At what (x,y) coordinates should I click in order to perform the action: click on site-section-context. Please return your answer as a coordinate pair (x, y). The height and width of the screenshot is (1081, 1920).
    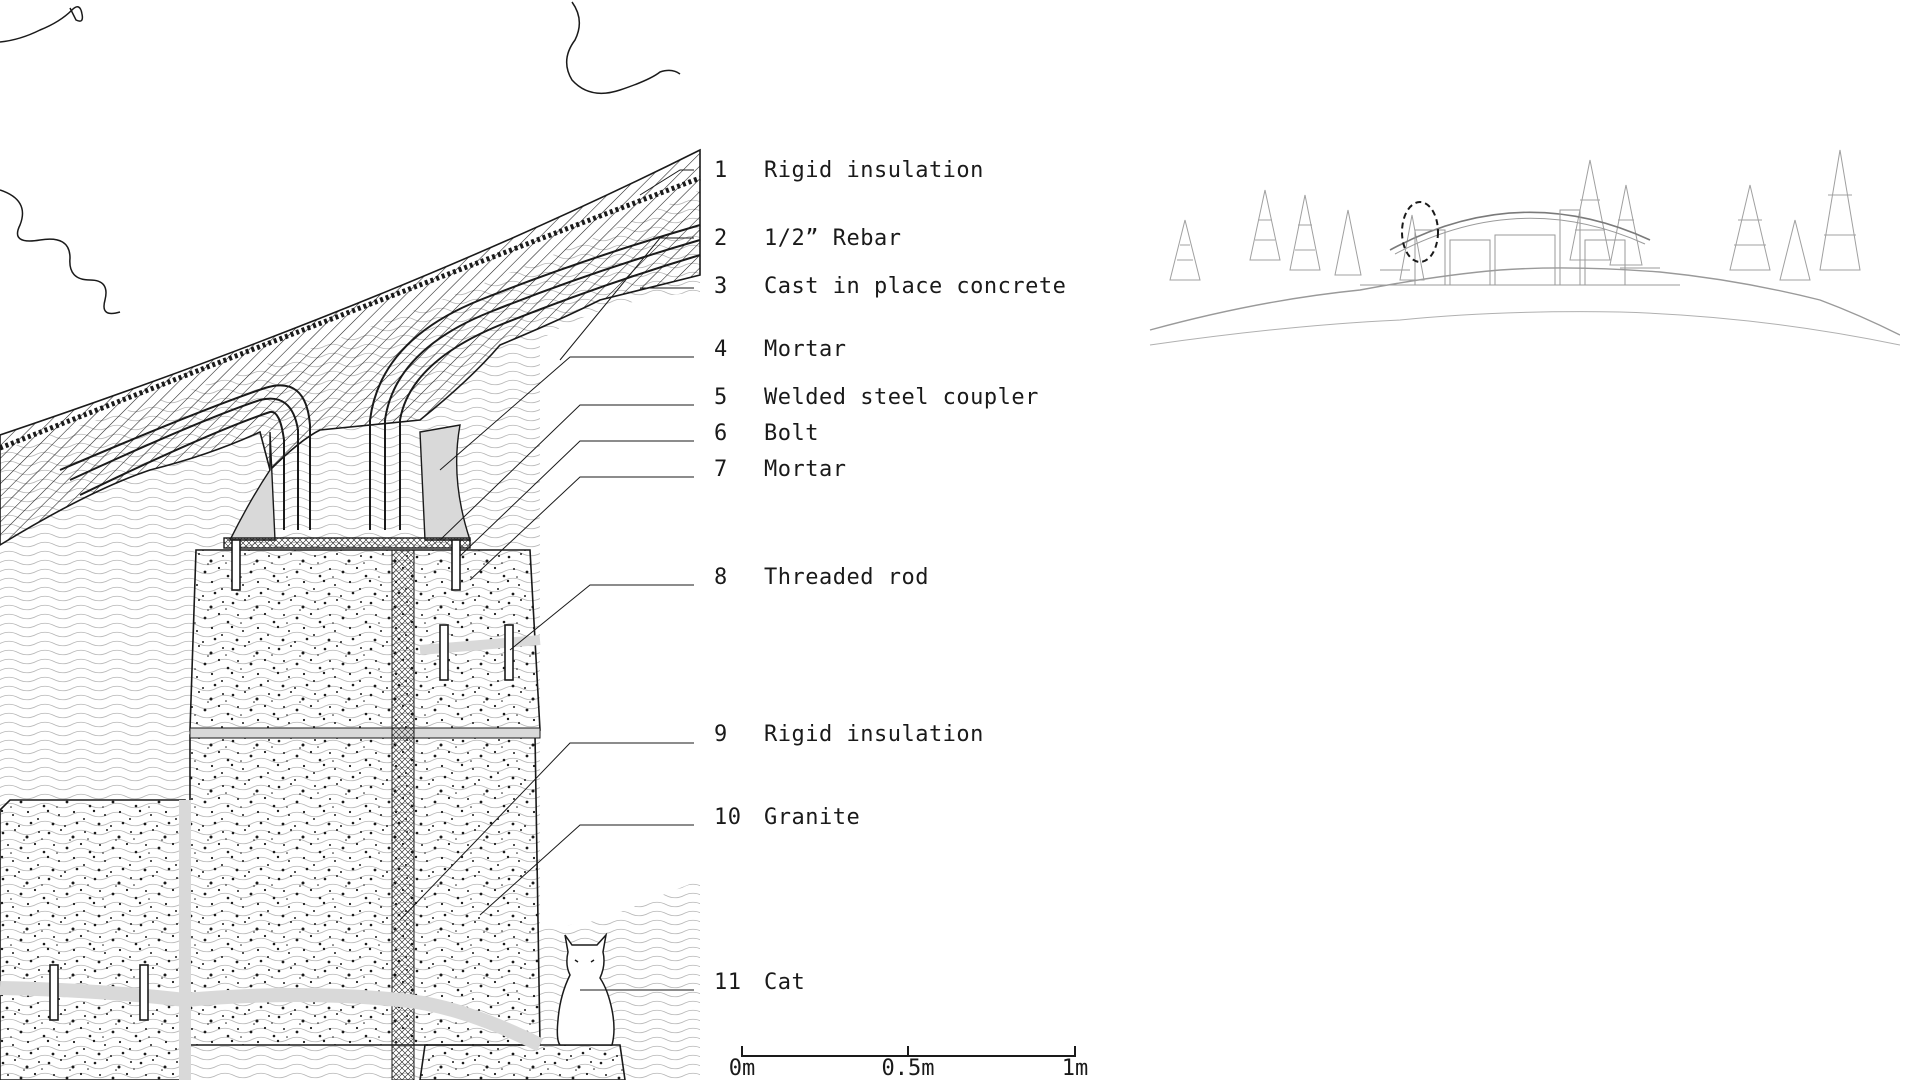
    Looking at the image, I should click on (1524, 247).